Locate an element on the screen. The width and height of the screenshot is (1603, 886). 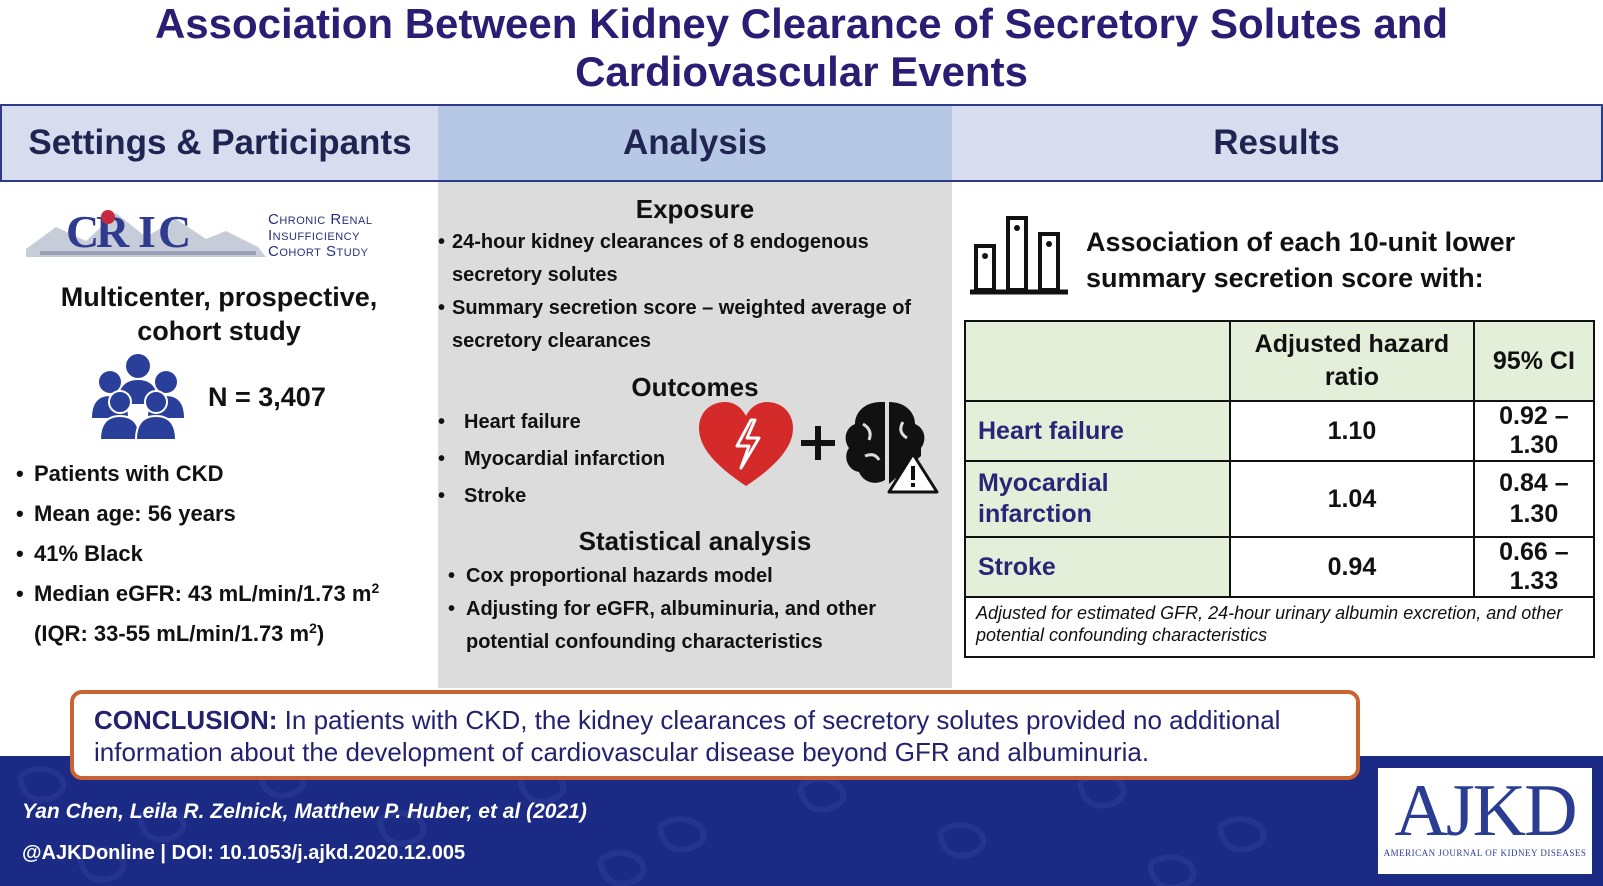
header-results: Results is located at coordinates (1277, 143).